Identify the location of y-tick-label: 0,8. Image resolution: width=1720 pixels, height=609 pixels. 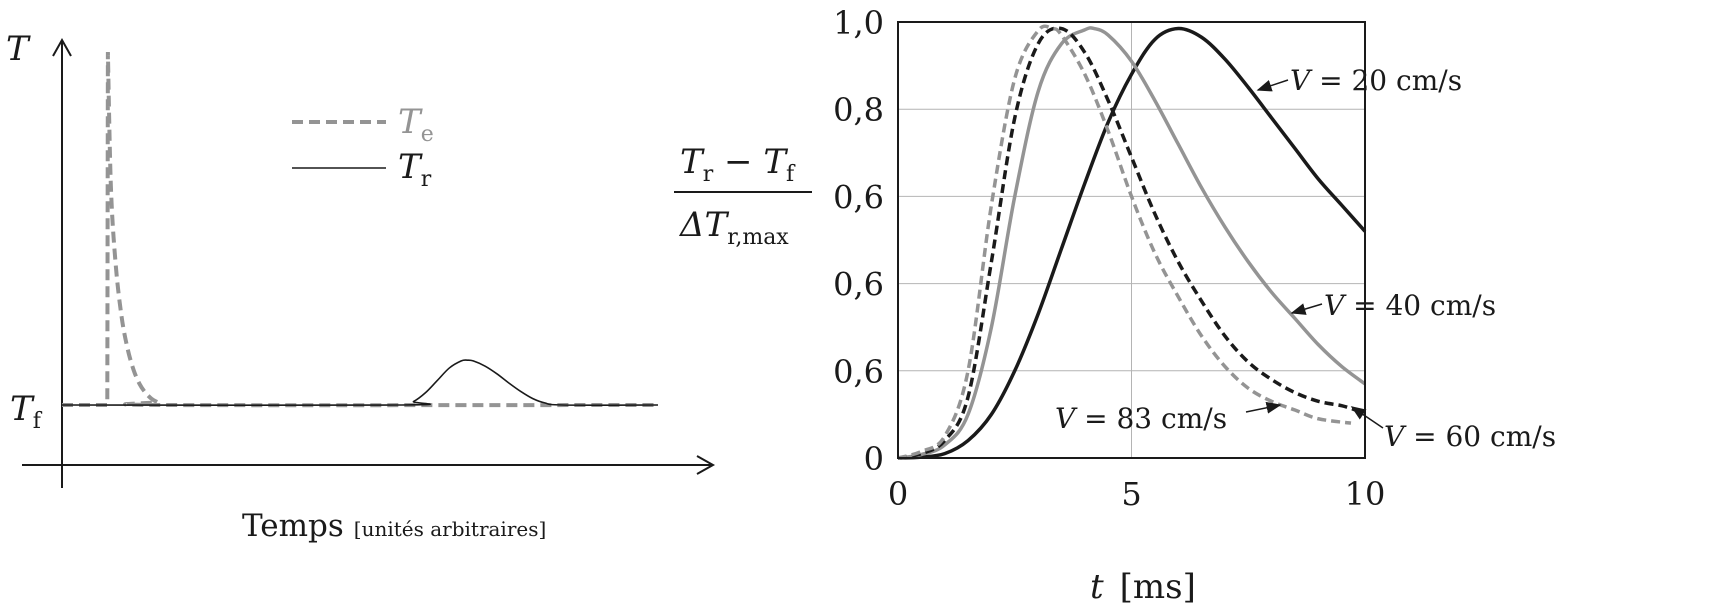
(858, 110).